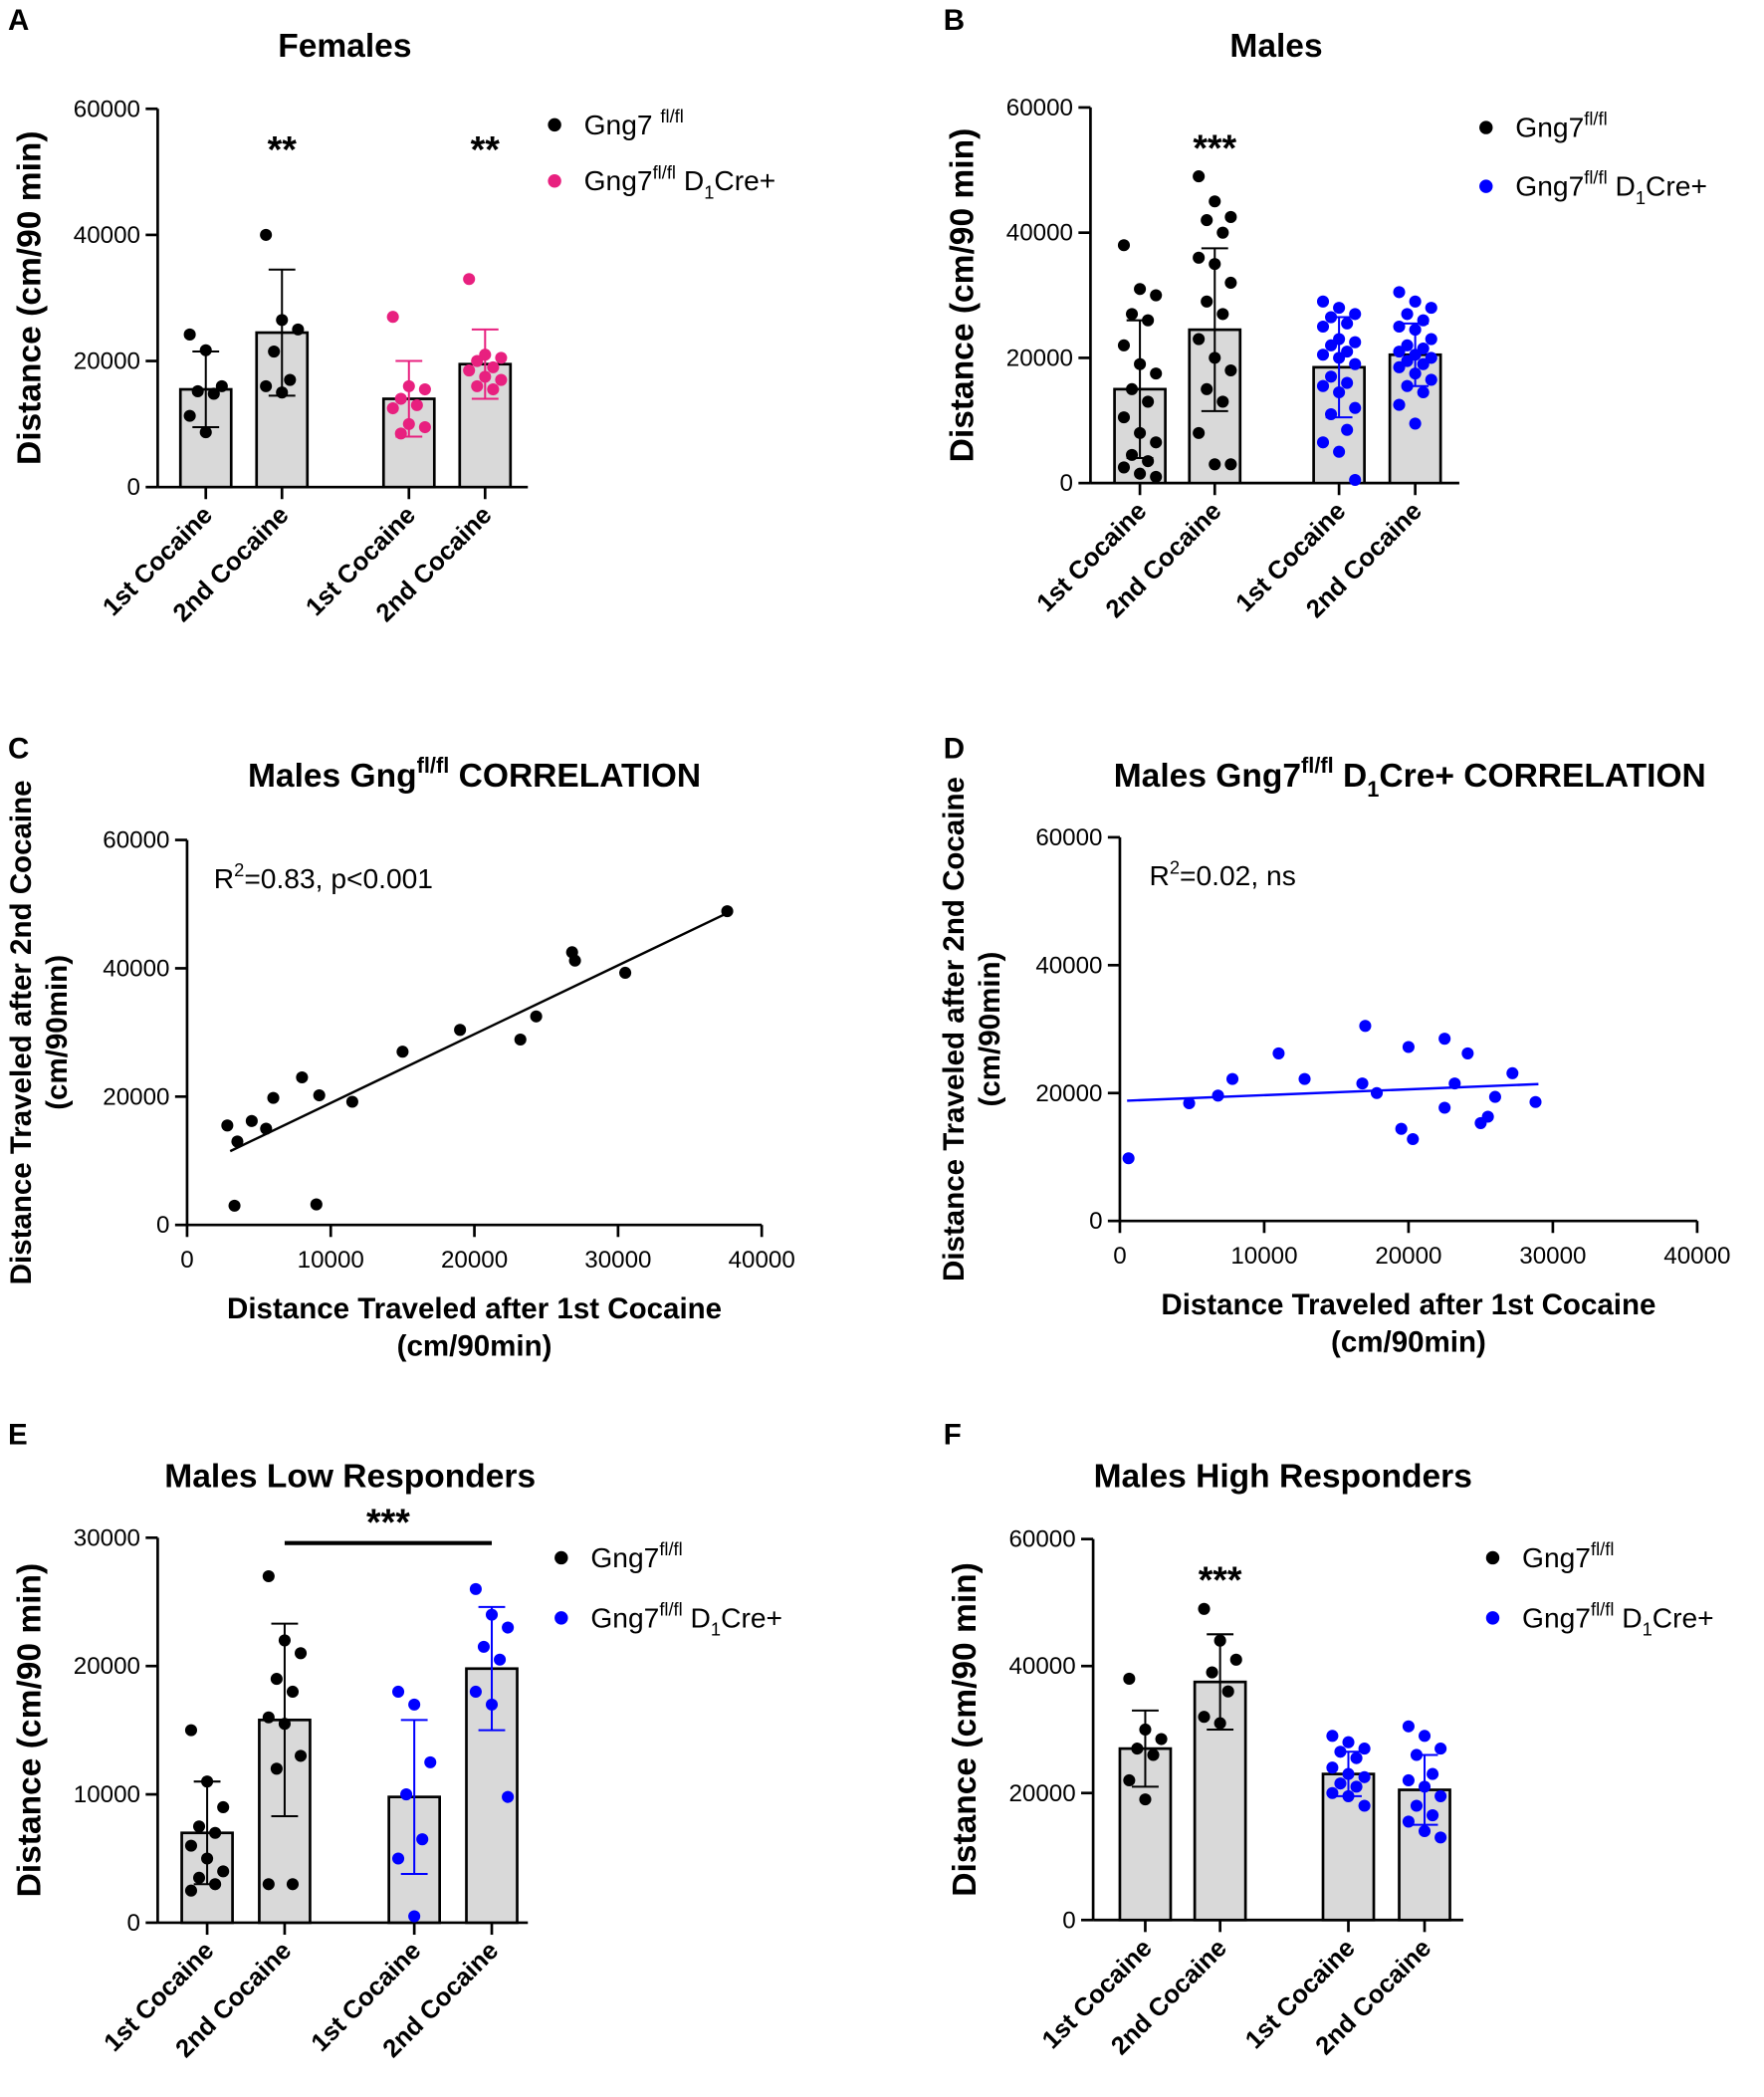 The width and height of the screenshot is (1764, 2097). I want to click on legend-label: Gng7fl/fl D1Cre+, so click(686, 1619).